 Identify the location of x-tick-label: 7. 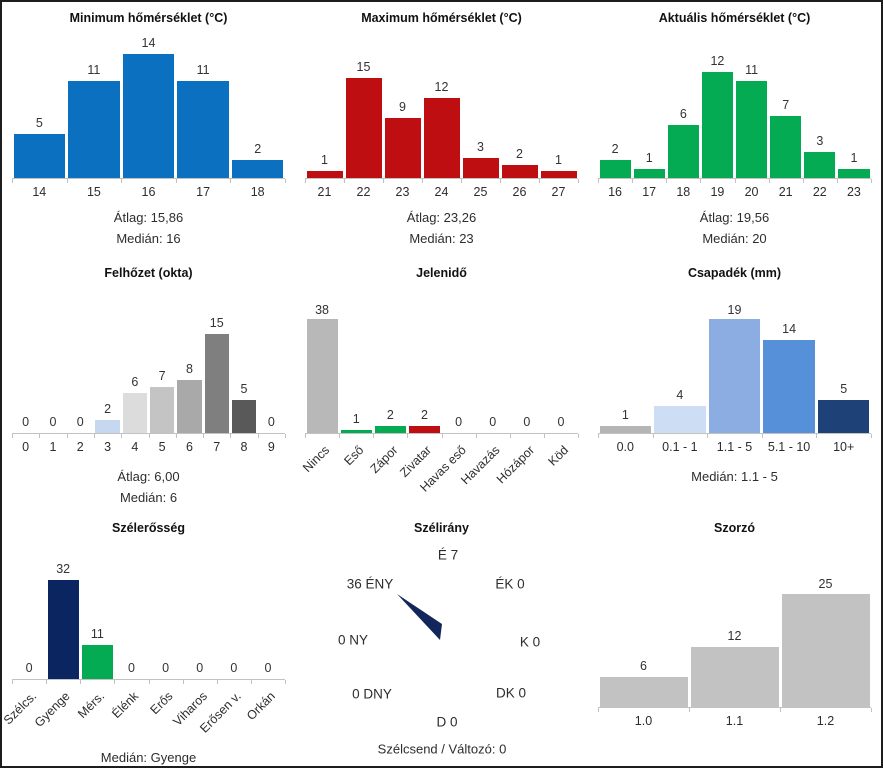
(217, 447).